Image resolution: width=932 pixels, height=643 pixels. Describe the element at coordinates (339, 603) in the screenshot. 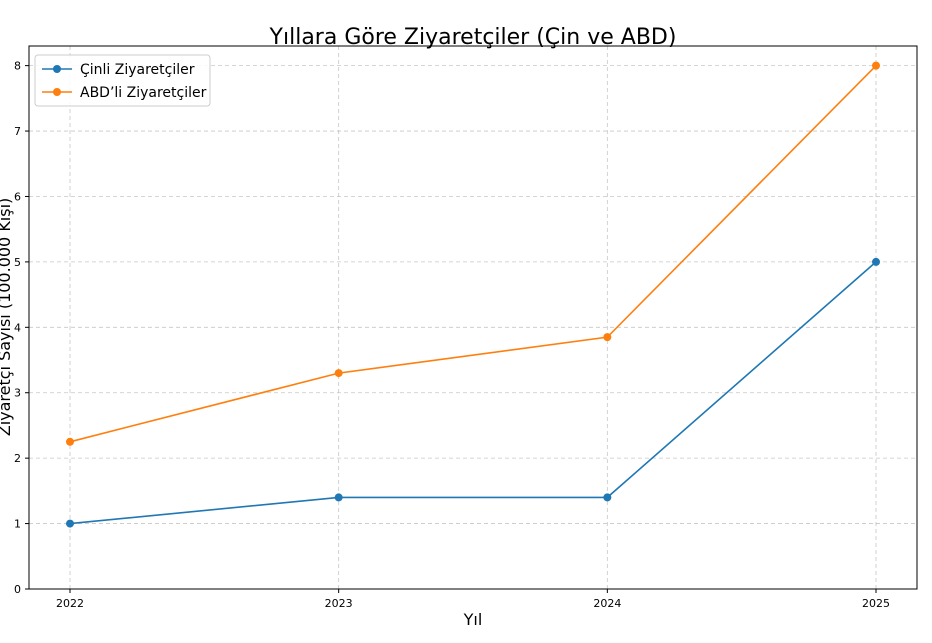

I see `x-tick-label: 2023` at that location.